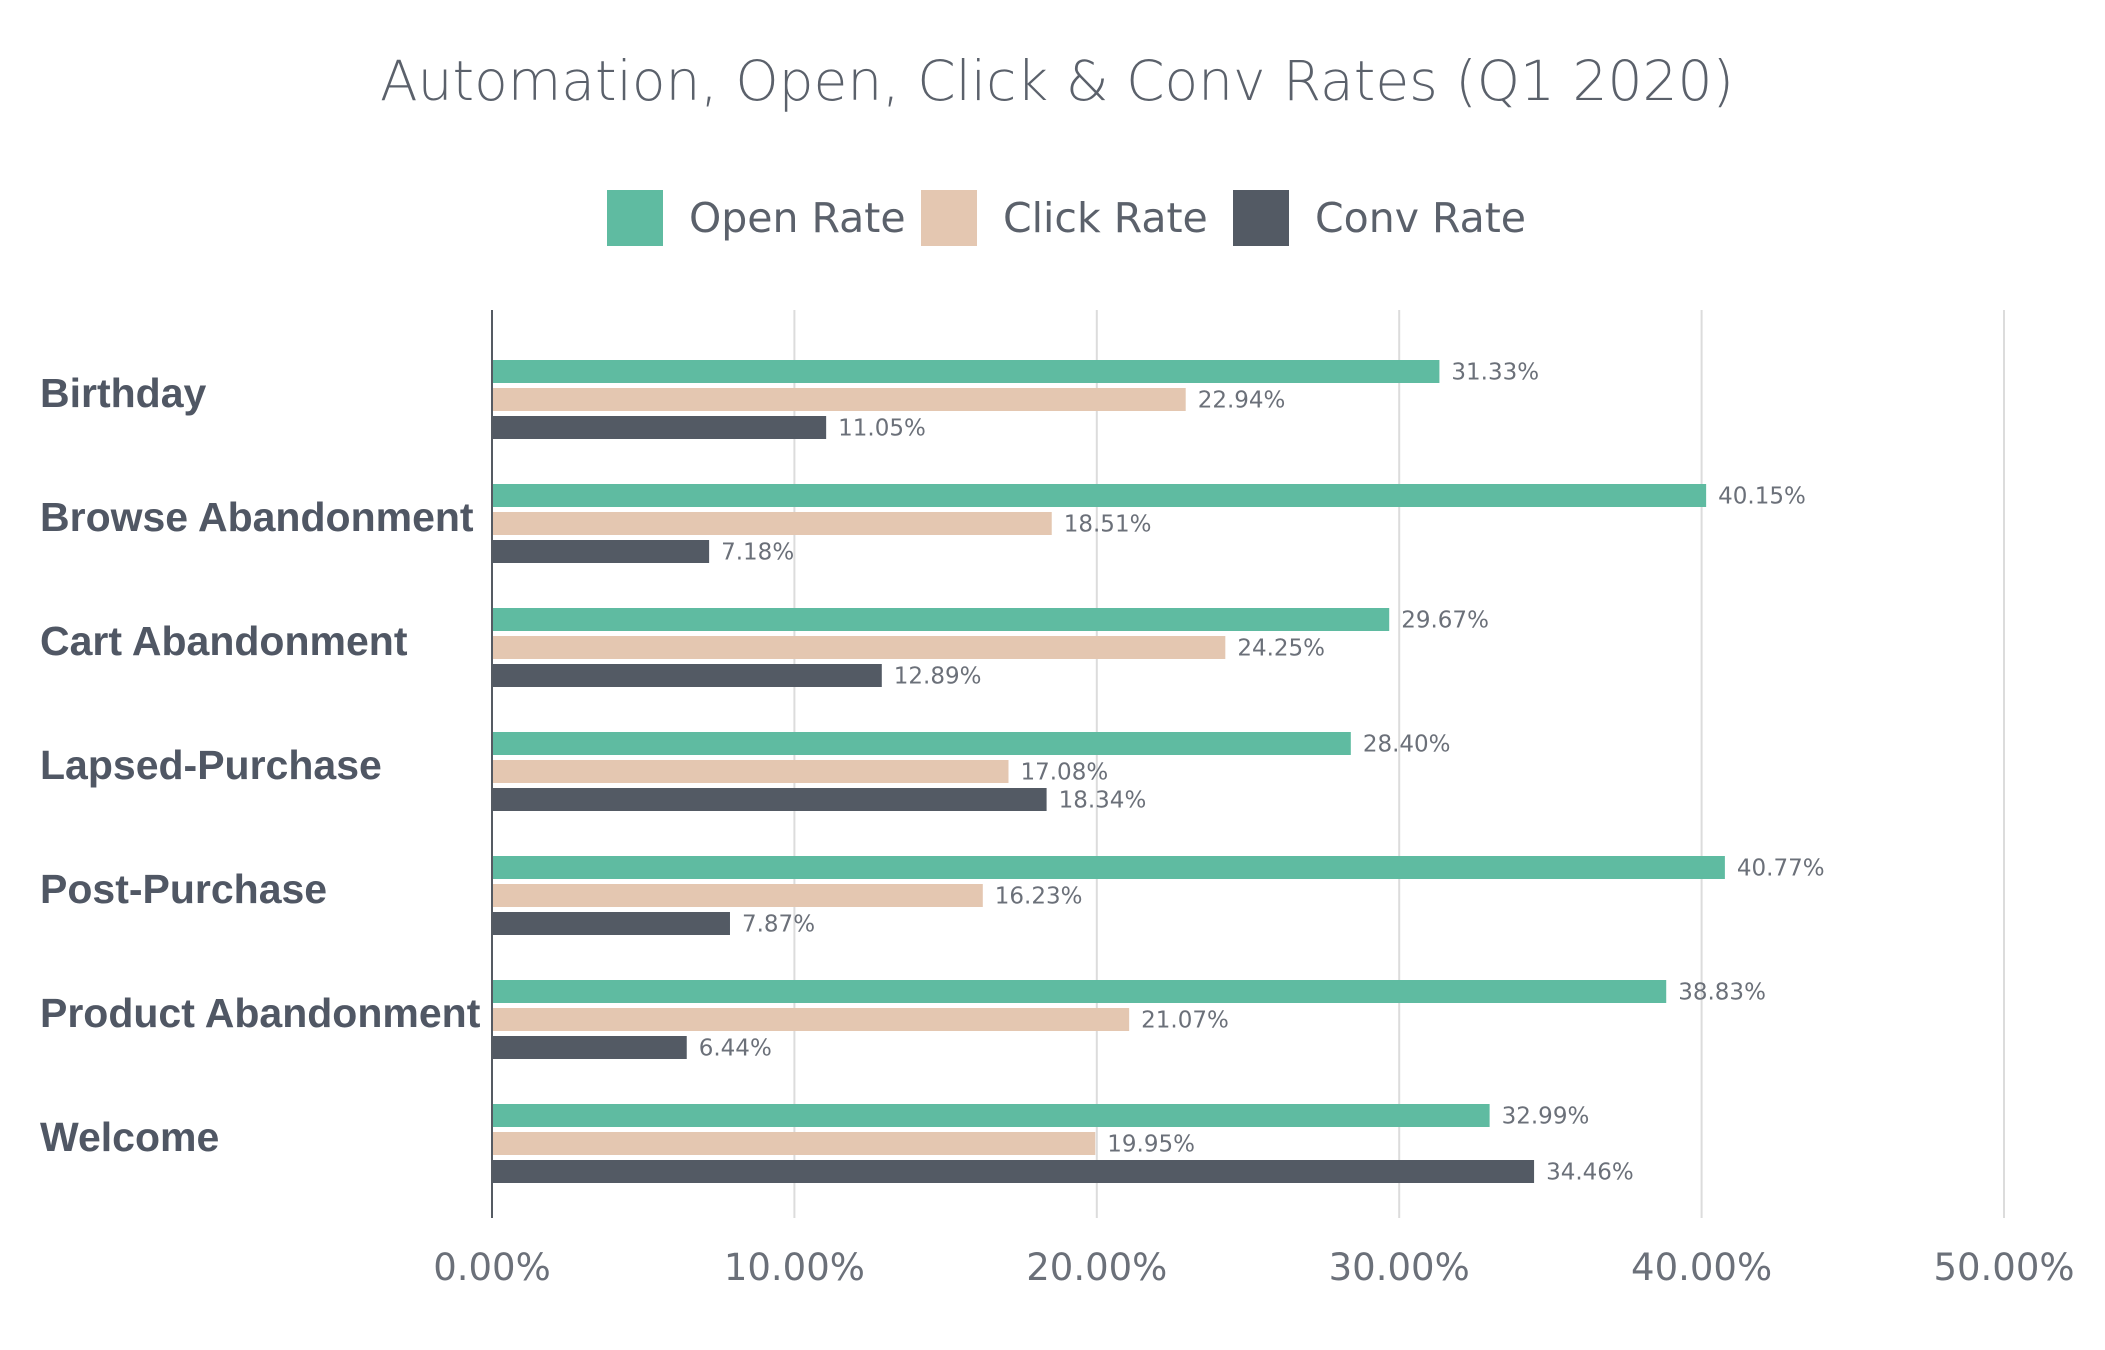 The height and width of the screenshot is (1350, 2105). I want to click on data-label: 32.99%, so click(1546, 1117).